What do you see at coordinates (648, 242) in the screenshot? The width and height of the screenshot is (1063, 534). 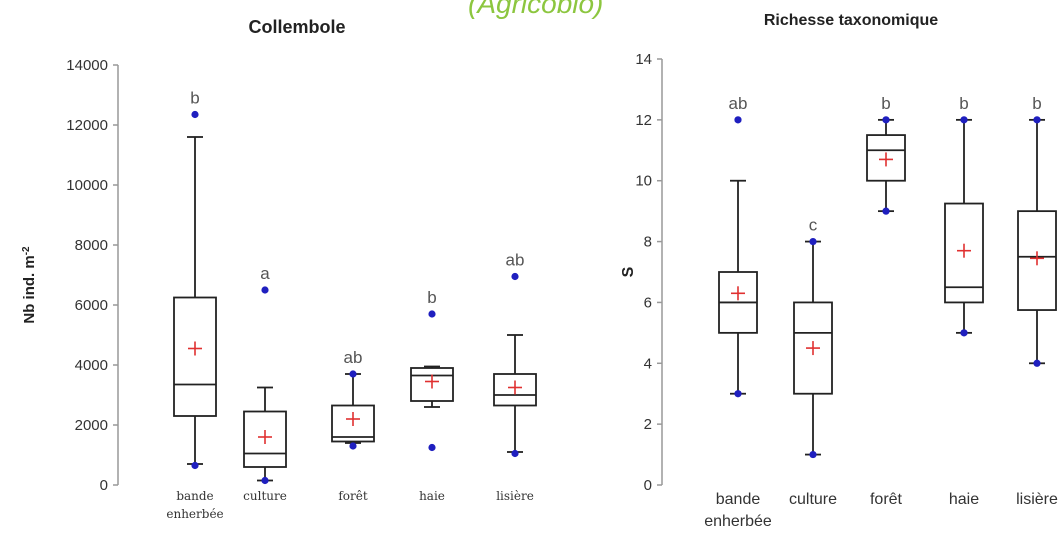 I see `y-tick-label: 8` at bounding box center [648, 242].